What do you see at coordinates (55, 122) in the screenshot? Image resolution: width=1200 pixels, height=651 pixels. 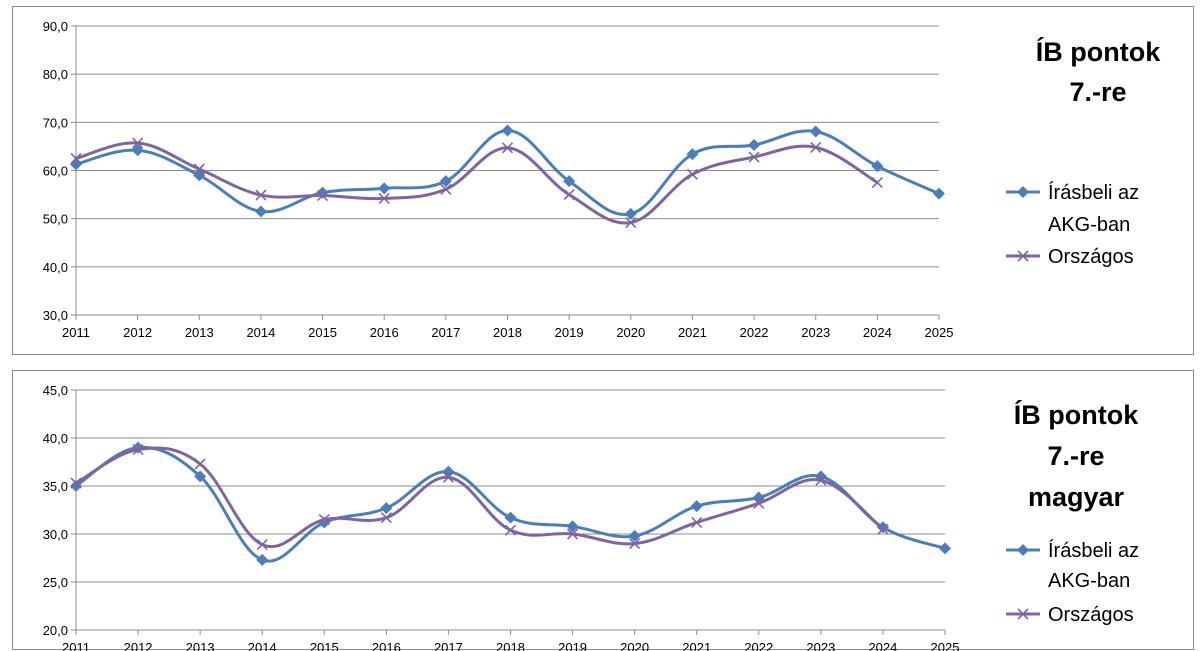 I see `y-tick-label: 70,0` at bounding box center [55, 122].